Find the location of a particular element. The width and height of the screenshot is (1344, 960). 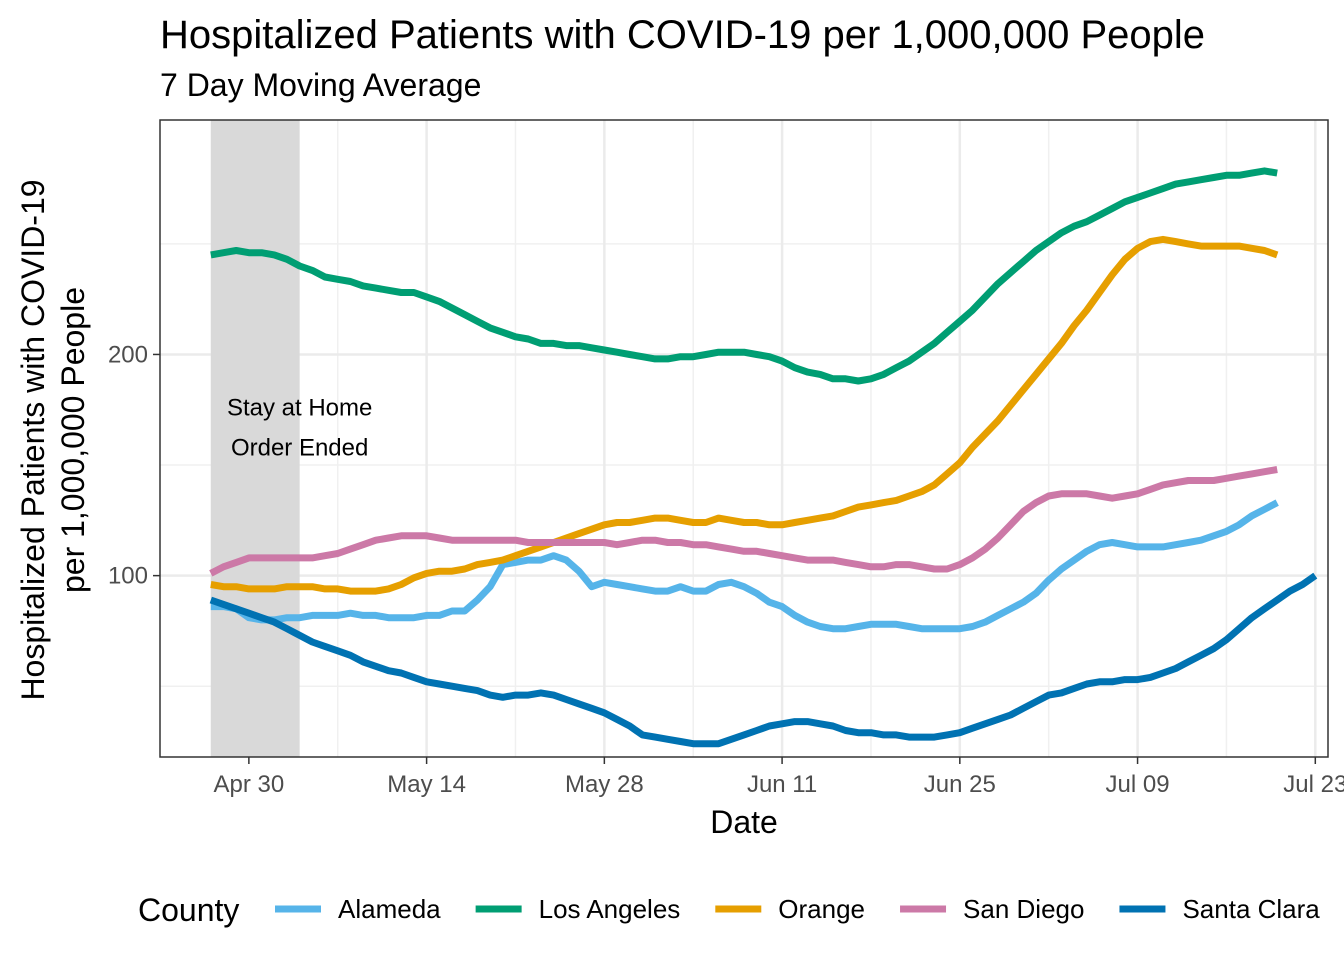

annotation-line-1: Stay at Home is located at coordinates (299, 408).